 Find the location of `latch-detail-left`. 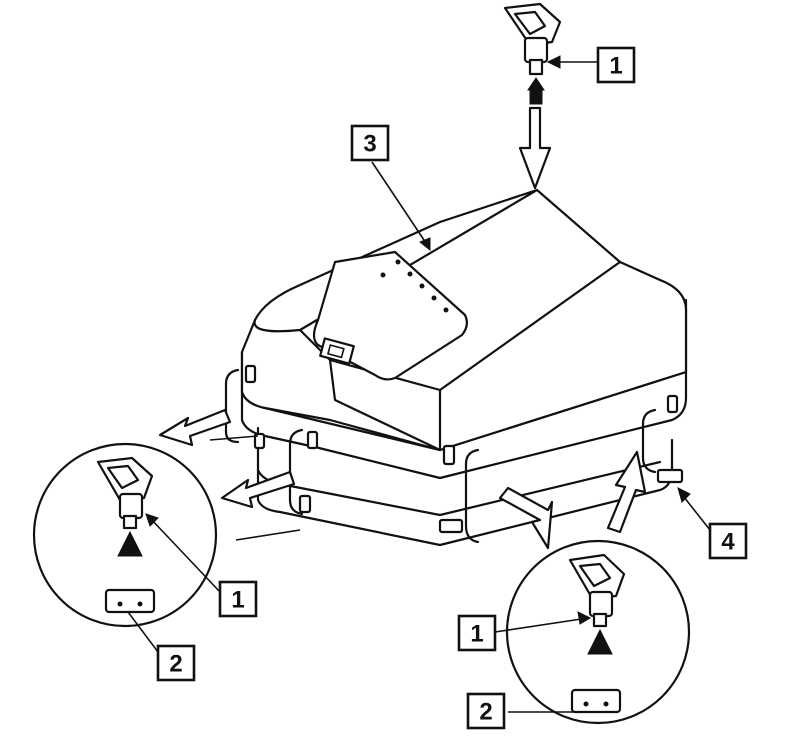

latch-detail-left is located at coordinates (125, 506).